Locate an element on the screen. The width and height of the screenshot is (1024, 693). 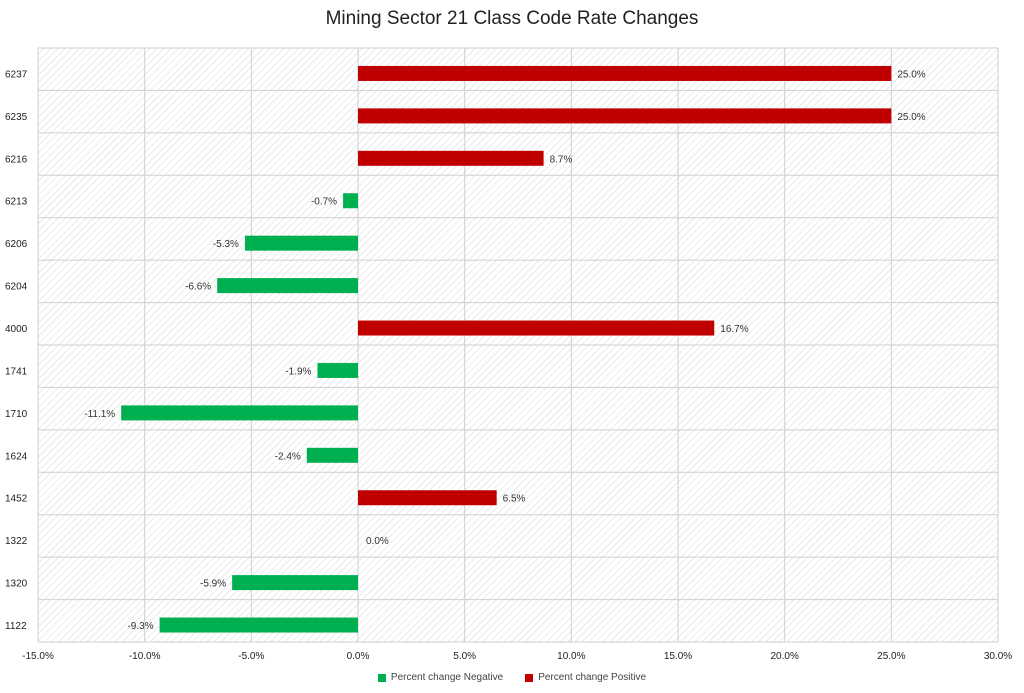
category-label-6235: 6235 is located at coordinates (16, 117).